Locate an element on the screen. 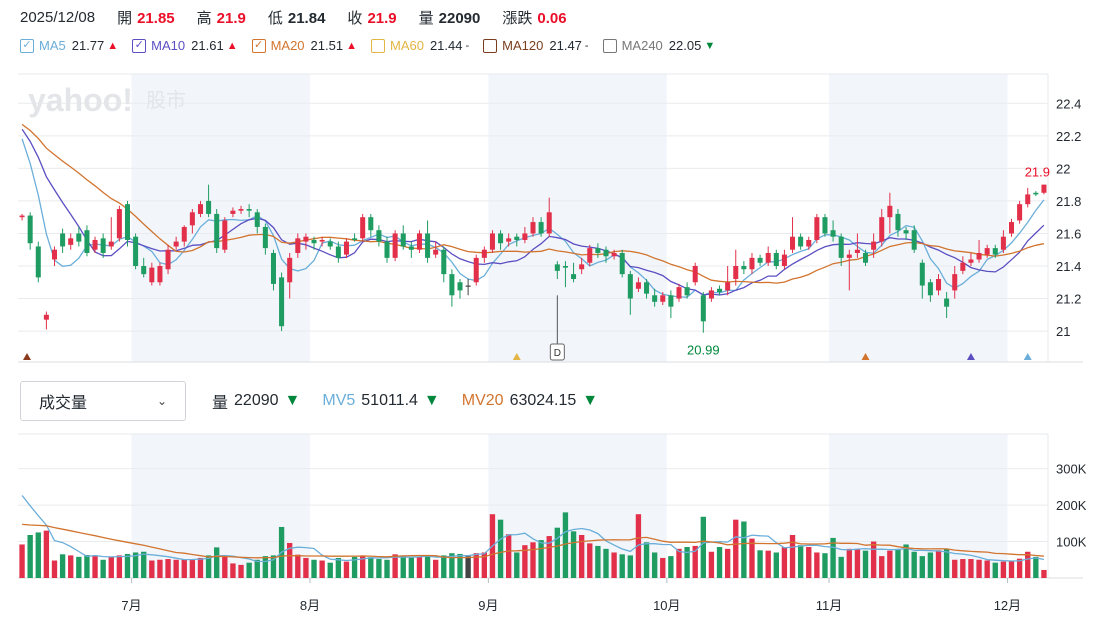 This screenshot has width=1100, height=620. mv5-readout: MV5 51011.4 ▼ is located at coordinates (380, 401).